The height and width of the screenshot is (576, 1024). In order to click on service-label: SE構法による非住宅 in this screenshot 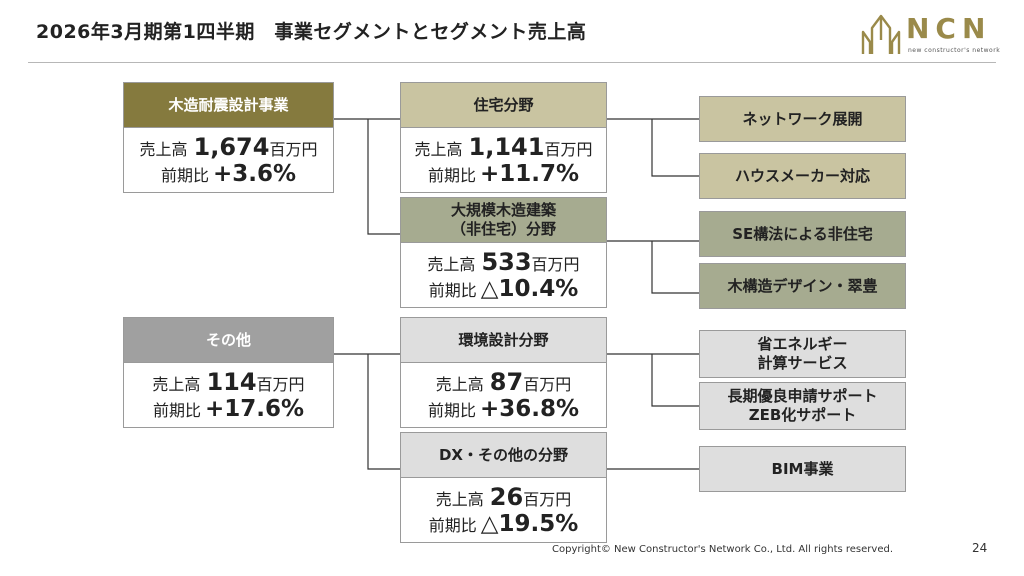, I will do `click(802, 233)`.